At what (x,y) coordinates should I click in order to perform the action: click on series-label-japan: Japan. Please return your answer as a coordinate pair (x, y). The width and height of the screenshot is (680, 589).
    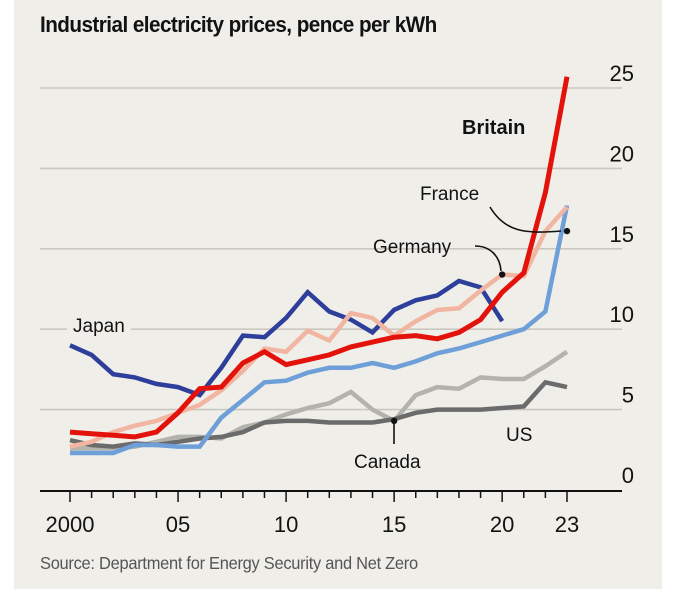
    Looking at the image, I should click on (99, 326).